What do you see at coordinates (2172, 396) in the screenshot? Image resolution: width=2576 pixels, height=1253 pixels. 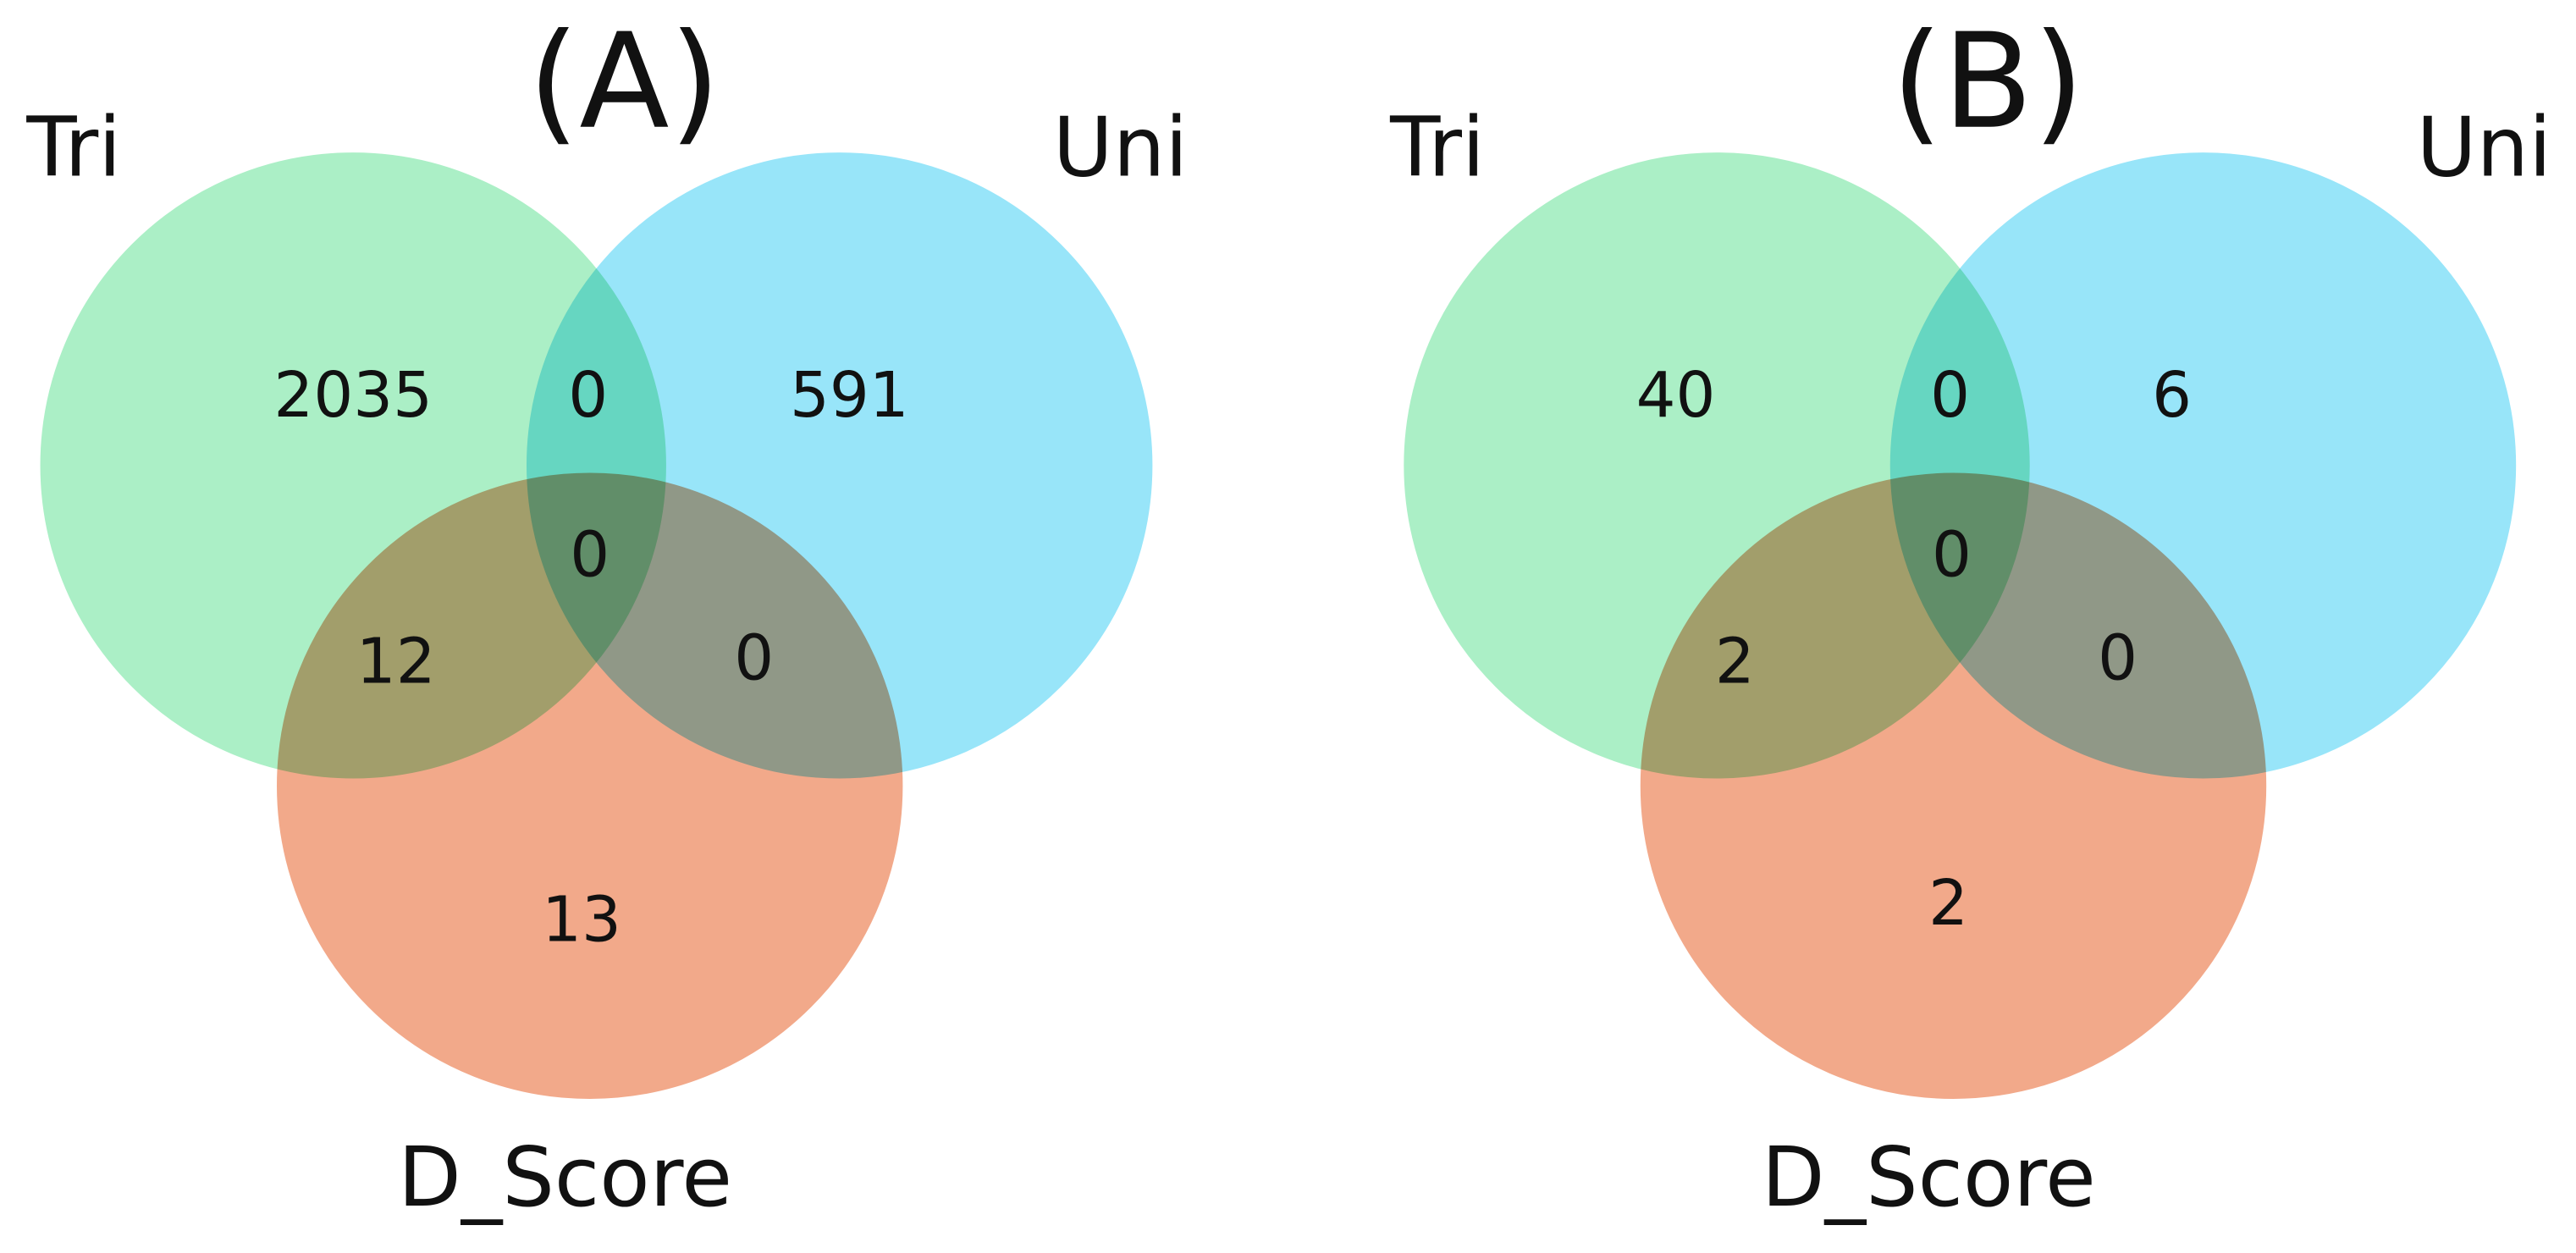 I see `region-count: 6` at bounding box center [2172, 396].